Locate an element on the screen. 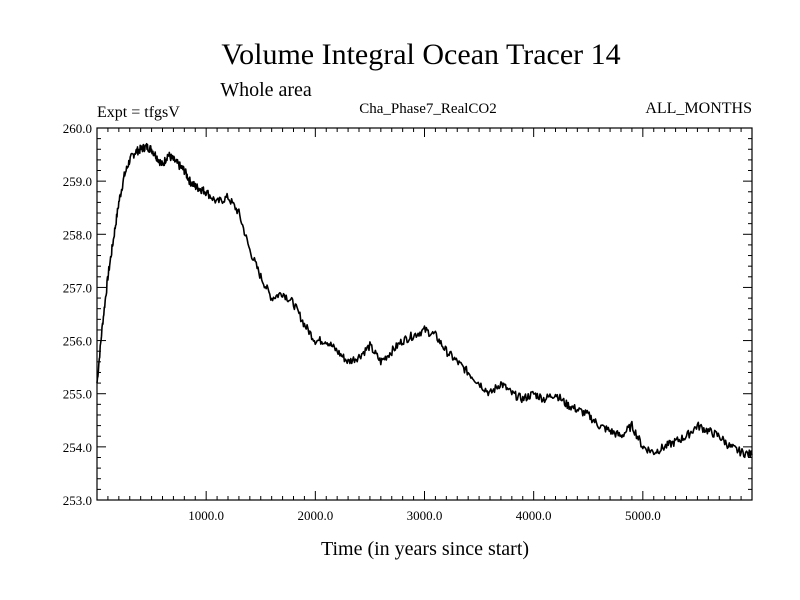 The height and width of the screenshot is (600, 800). y-tick-label: 253.0 is located at coordinates (77, 500).